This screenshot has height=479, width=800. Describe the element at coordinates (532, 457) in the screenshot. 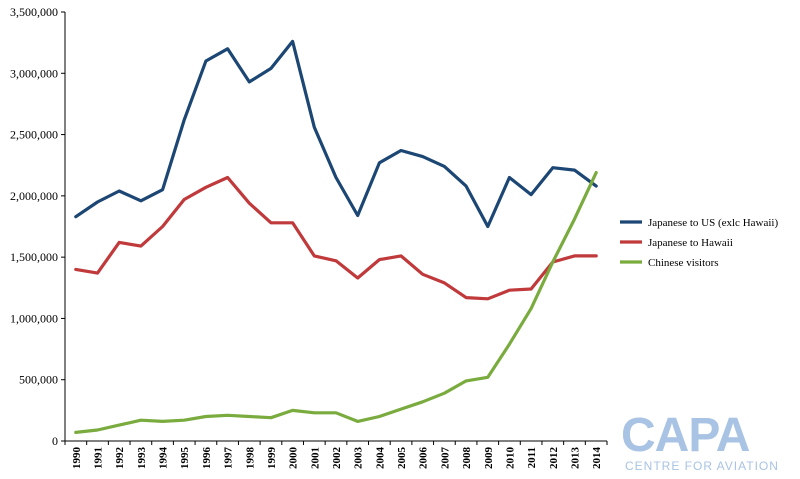

I see `x-tick-label: 2011` at that location.